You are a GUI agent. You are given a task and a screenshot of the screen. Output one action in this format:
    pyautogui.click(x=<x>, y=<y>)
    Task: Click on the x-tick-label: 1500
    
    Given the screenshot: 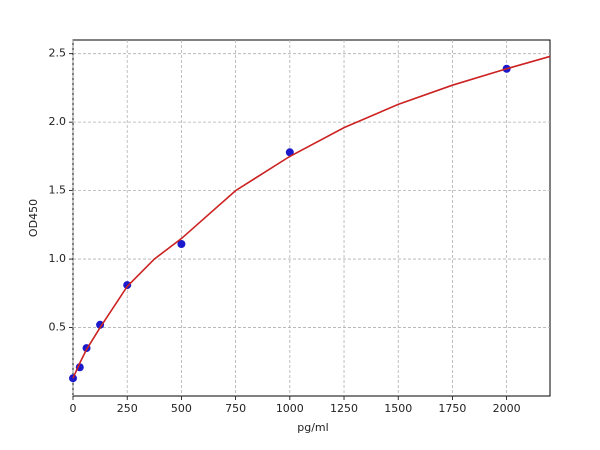 What is the action you would take?
    pyautogui.click(x=398, y=408)
    